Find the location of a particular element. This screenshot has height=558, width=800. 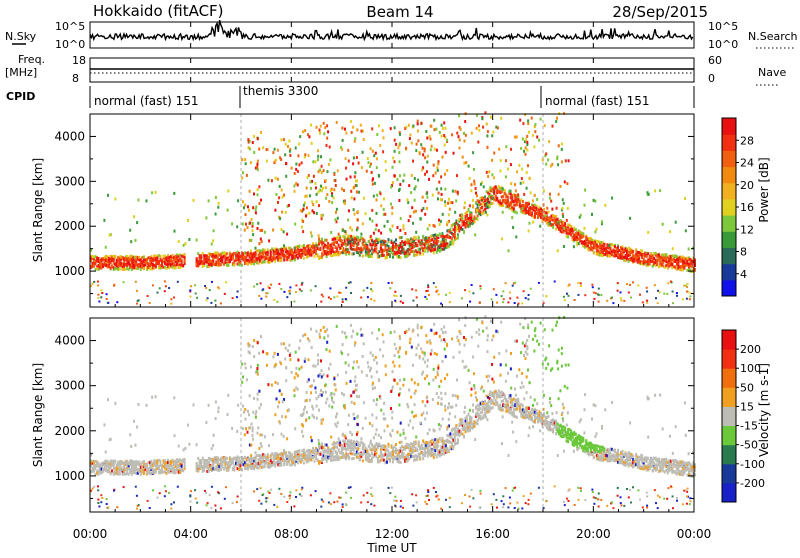

nave-tick-bottom: 0 is located at coordinates (711, 78).